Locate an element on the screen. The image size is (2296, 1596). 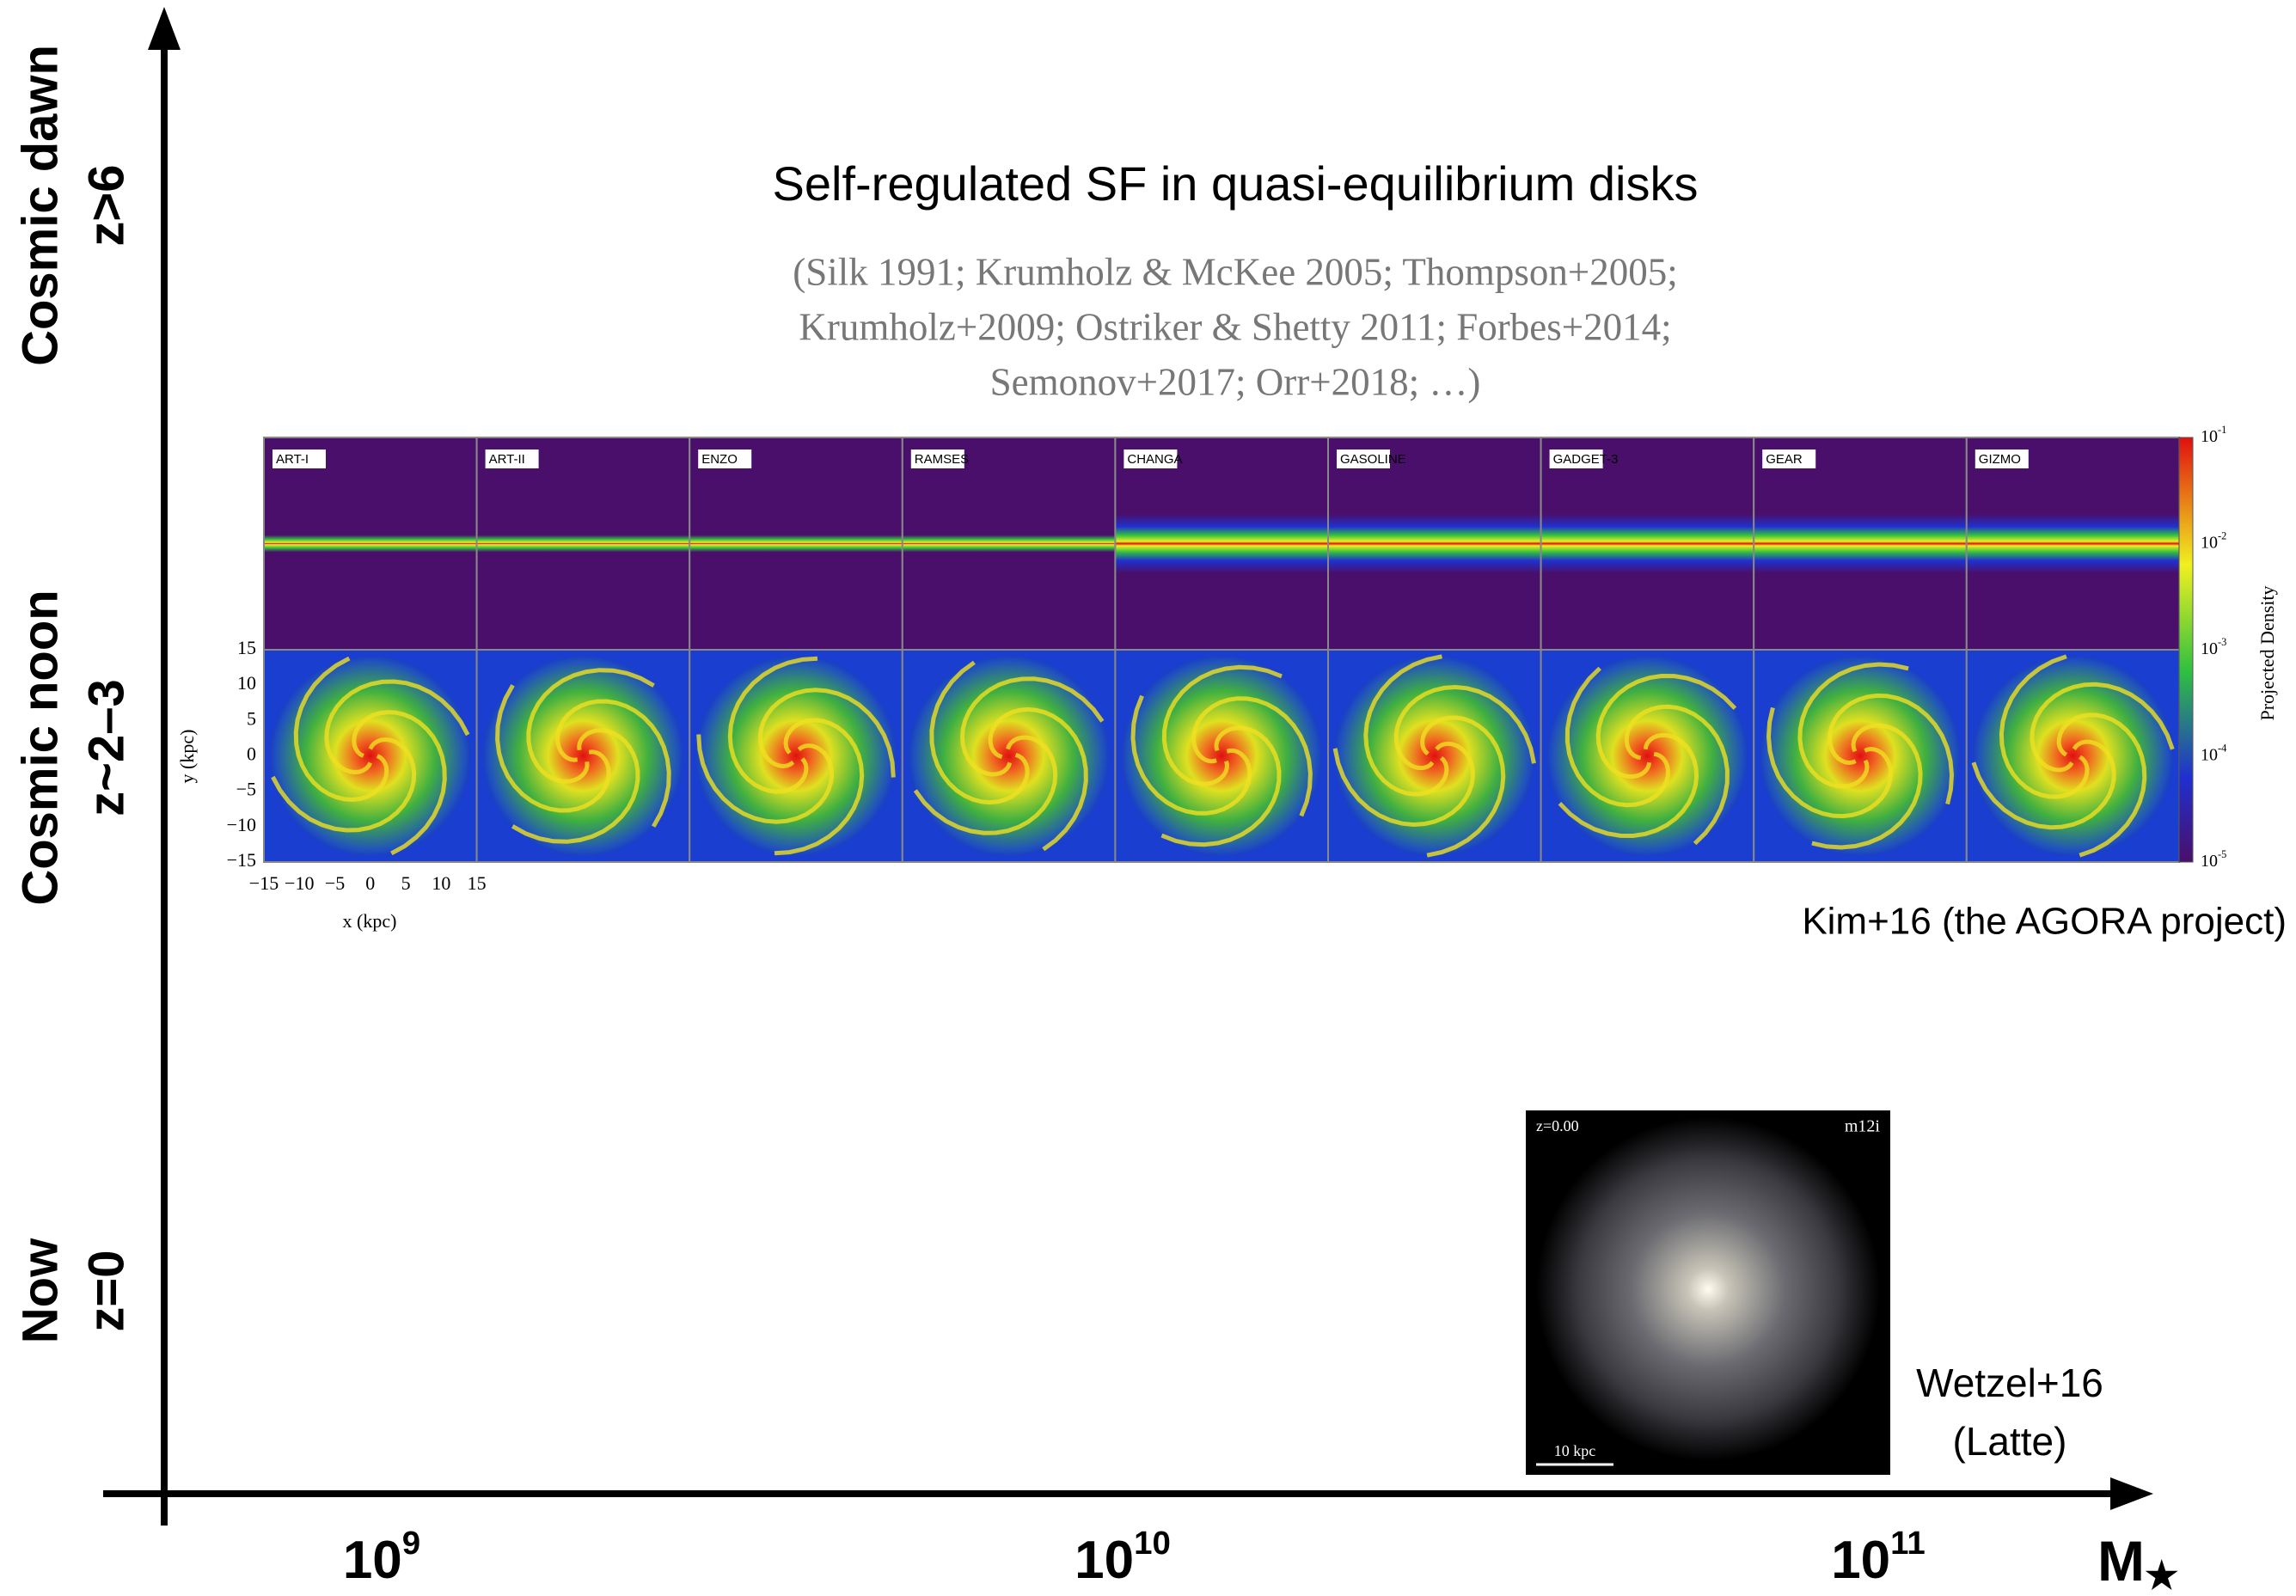
colorbar-tick-exp: -1 is located at coordinates (2222, 430).